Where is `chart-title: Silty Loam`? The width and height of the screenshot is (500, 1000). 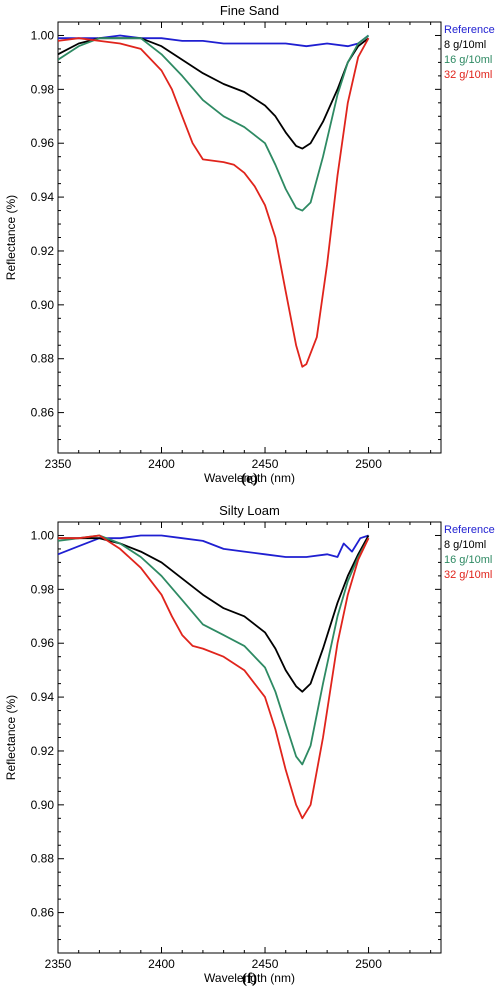 chart-title: Silty Loam is located at coordinates (249, 510).